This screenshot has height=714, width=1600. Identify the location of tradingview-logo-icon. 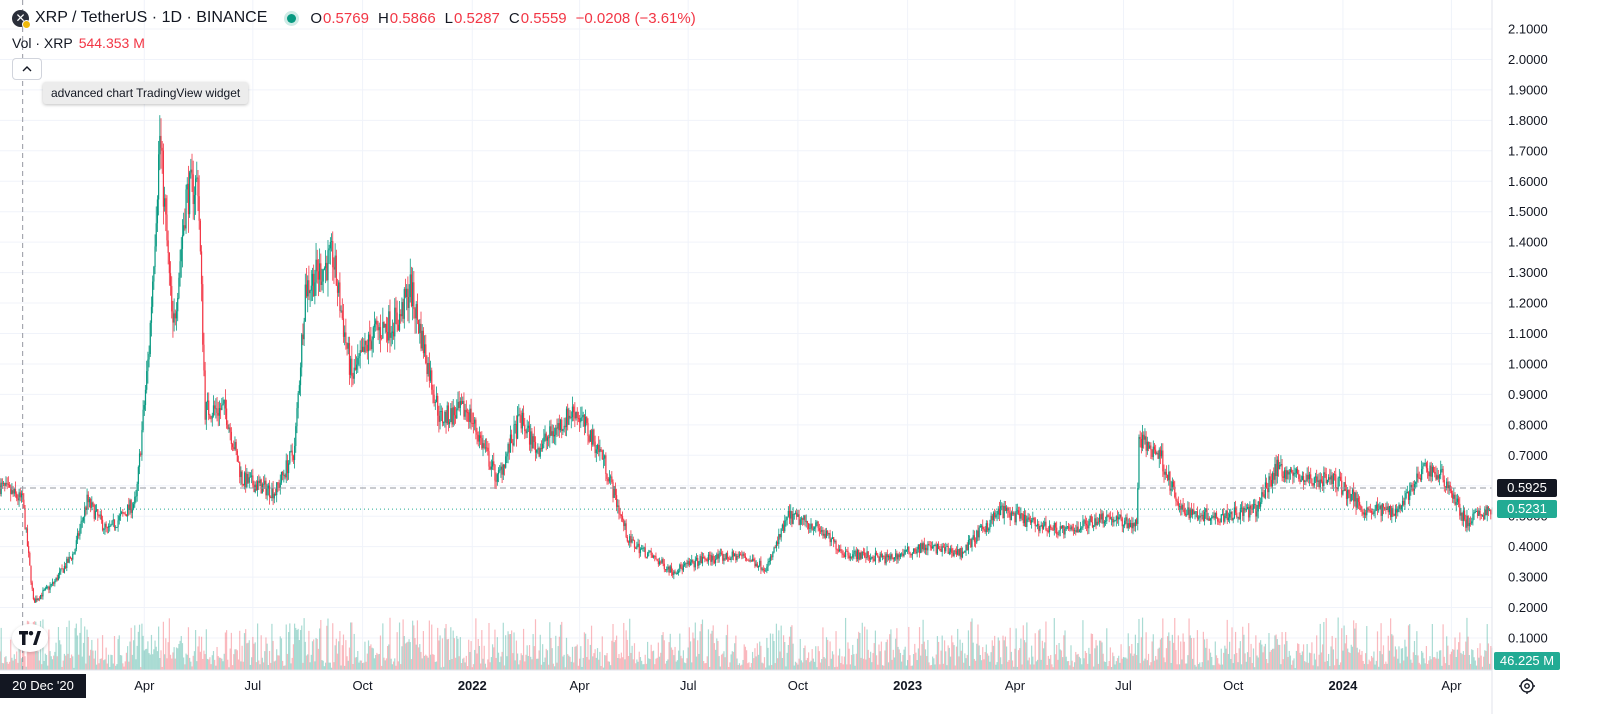
(30, 638).